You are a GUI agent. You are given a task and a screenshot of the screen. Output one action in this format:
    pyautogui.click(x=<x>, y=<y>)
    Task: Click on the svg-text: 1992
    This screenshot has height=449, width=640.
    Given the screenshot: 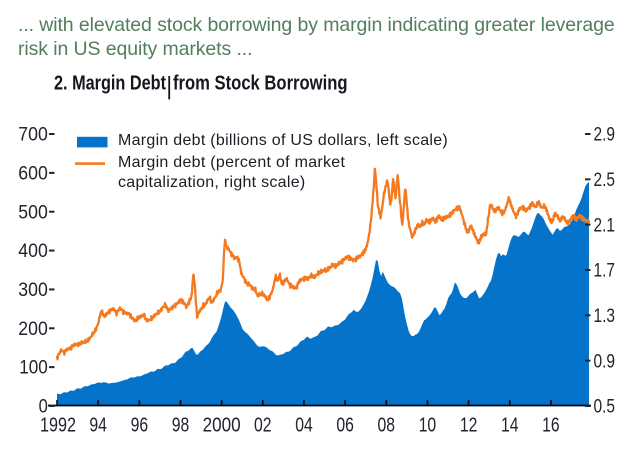 What is the action you would take?
    pyautogui.click(x=58, y=426)
    